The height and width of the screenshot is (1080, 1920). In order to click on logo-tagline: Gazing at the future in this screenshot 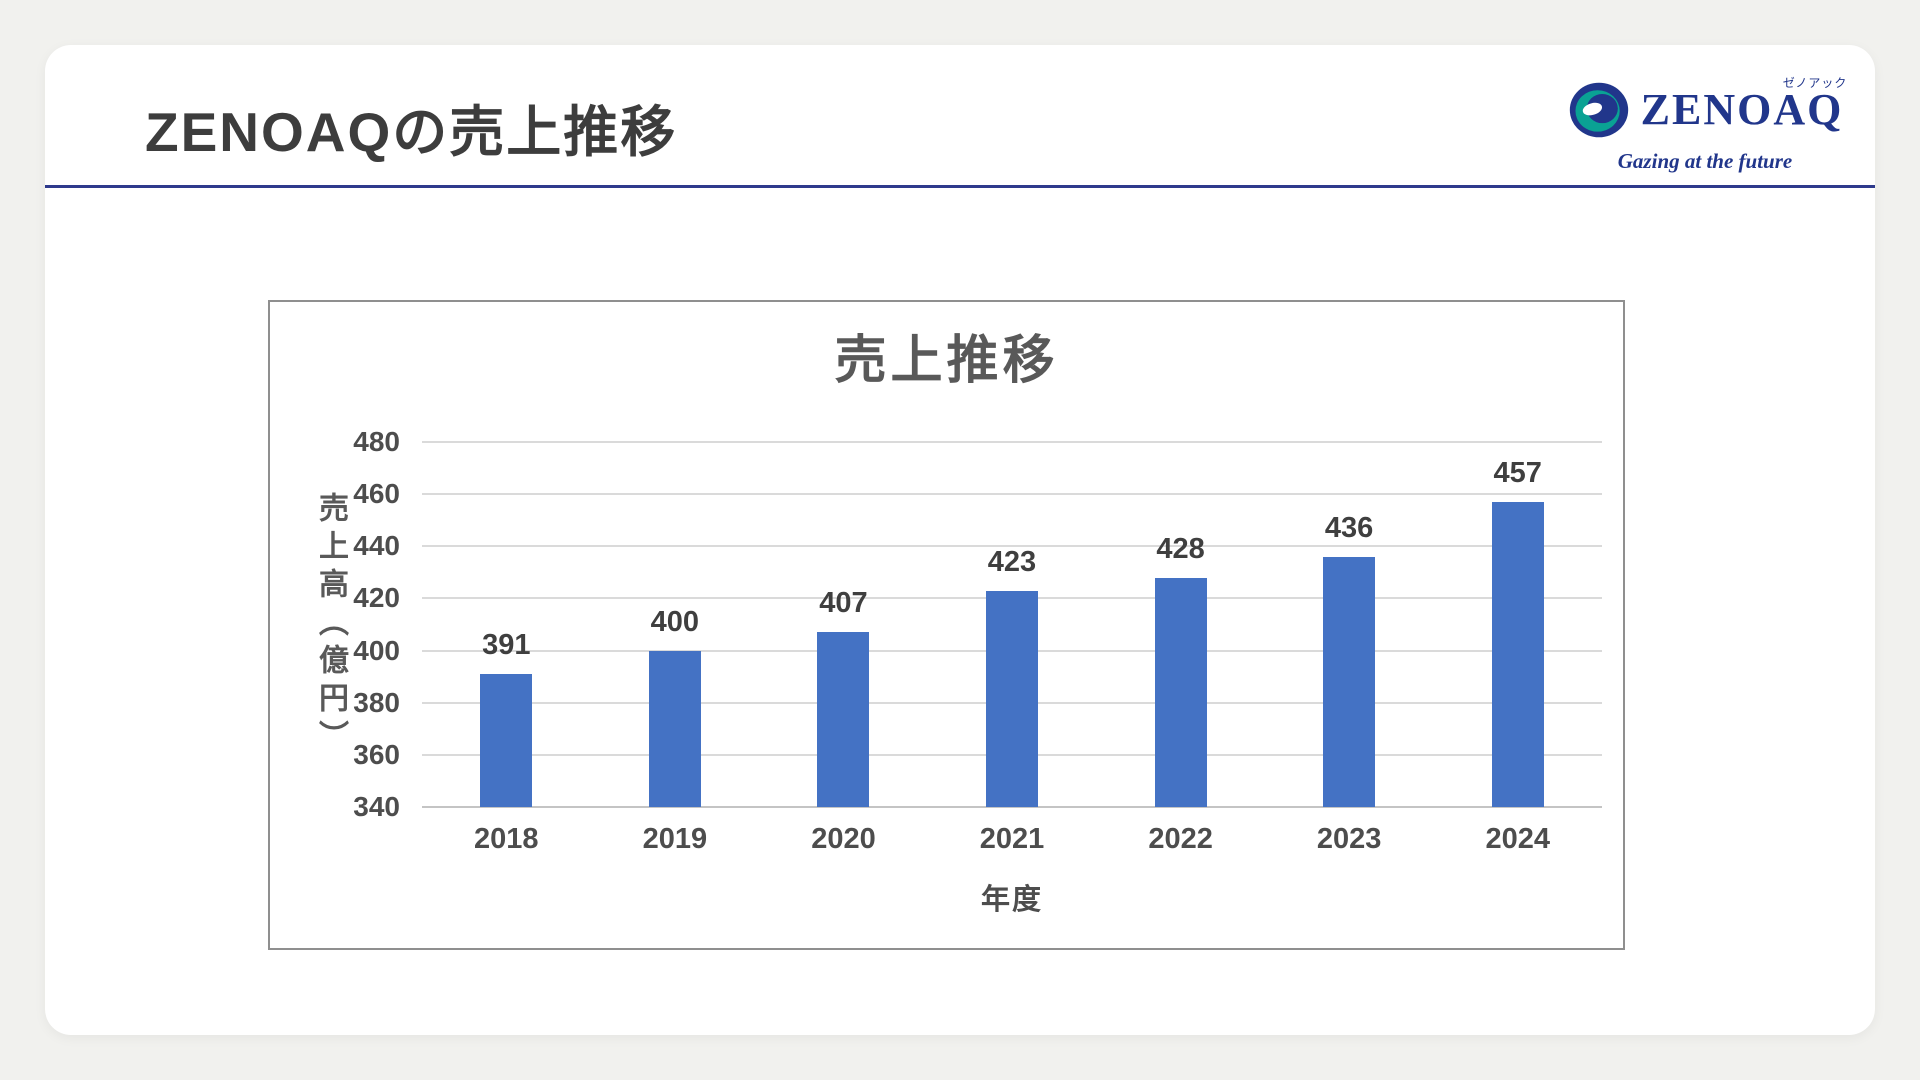, I will do `click(1705, 161)`.